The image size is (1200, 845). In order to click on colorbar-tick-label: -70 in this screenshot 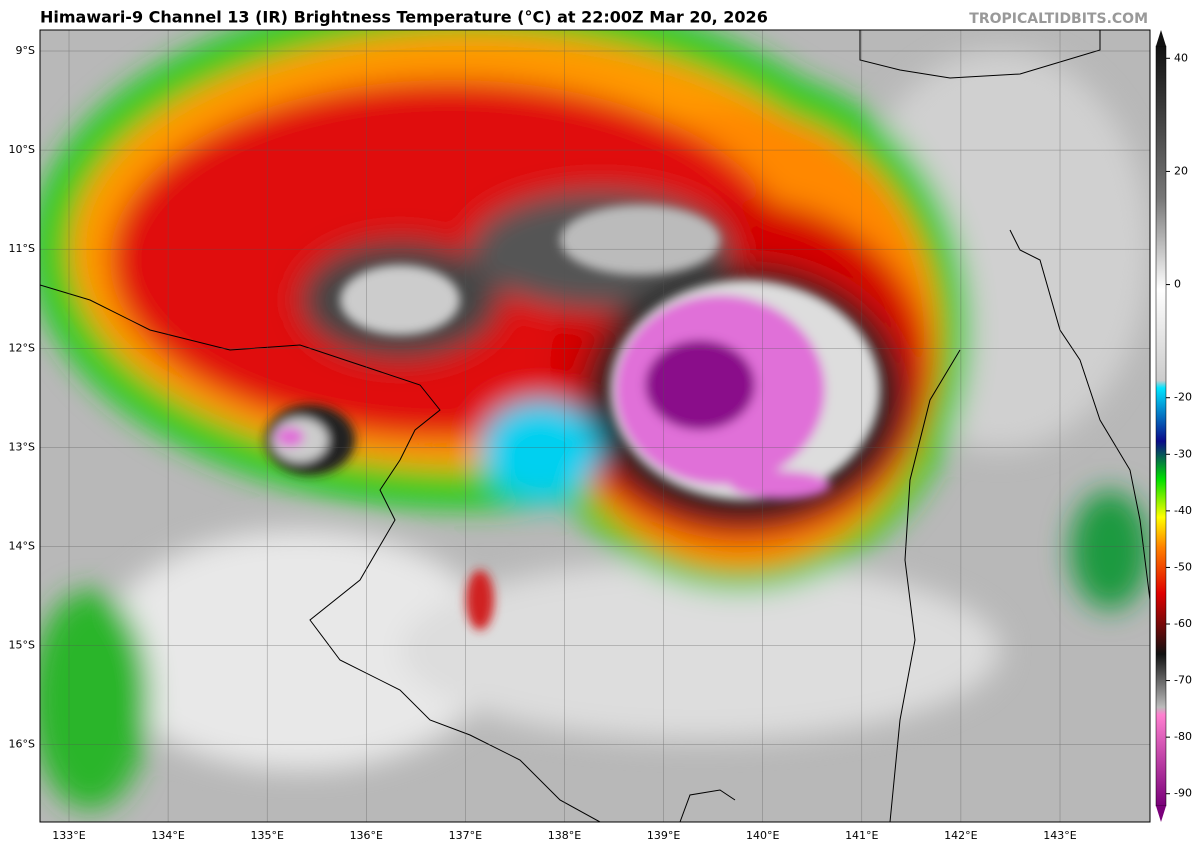, I will do `click(1183, 680)`.